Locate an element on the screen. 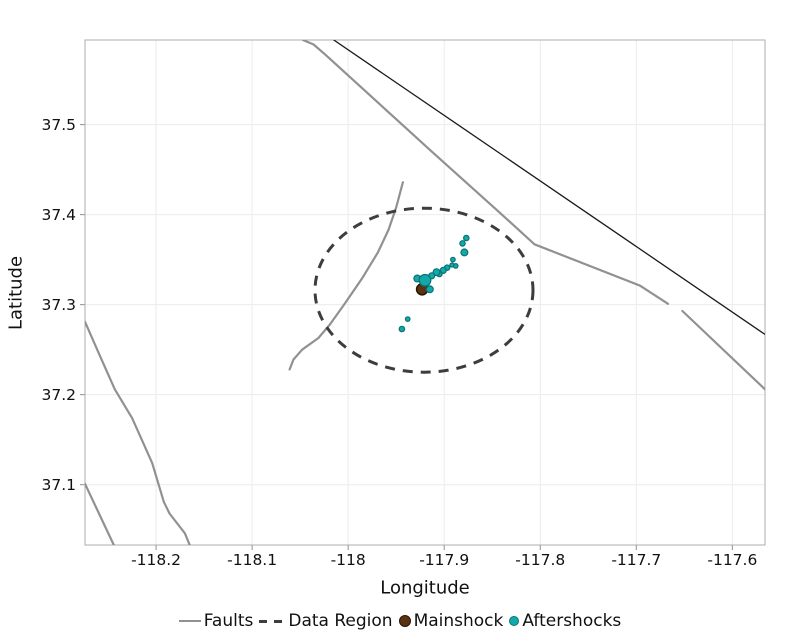 This screenshot has width=800, height=636. y-tick-label: 37.3 is located at coordinates (58, 305).